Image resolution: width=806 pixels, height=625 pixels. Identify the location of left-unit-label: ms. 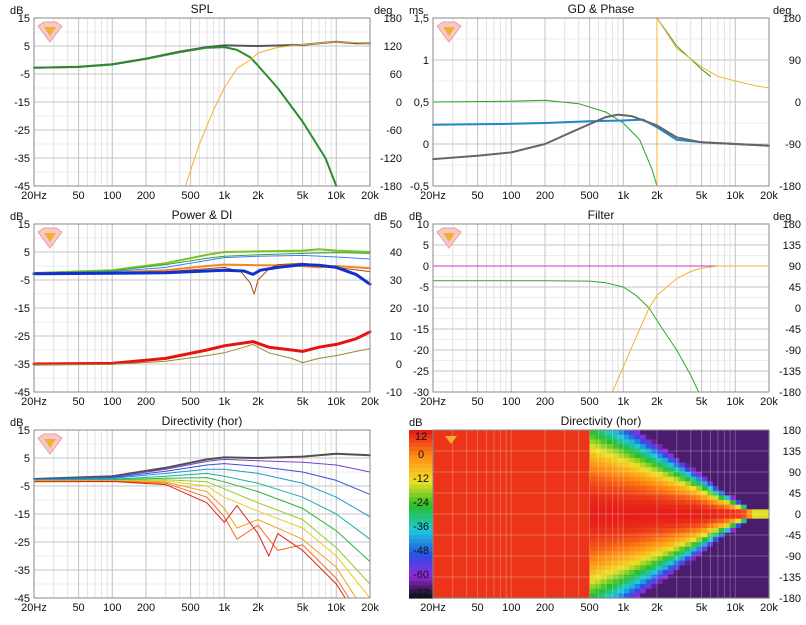
(416, 11).